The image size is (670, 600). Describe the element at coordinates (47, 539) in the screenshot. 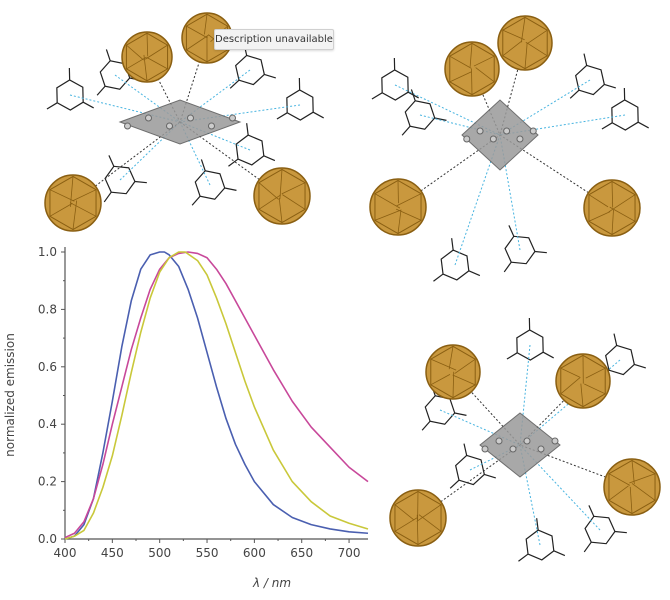

I see `y-tick-label: 0.0` at that location.